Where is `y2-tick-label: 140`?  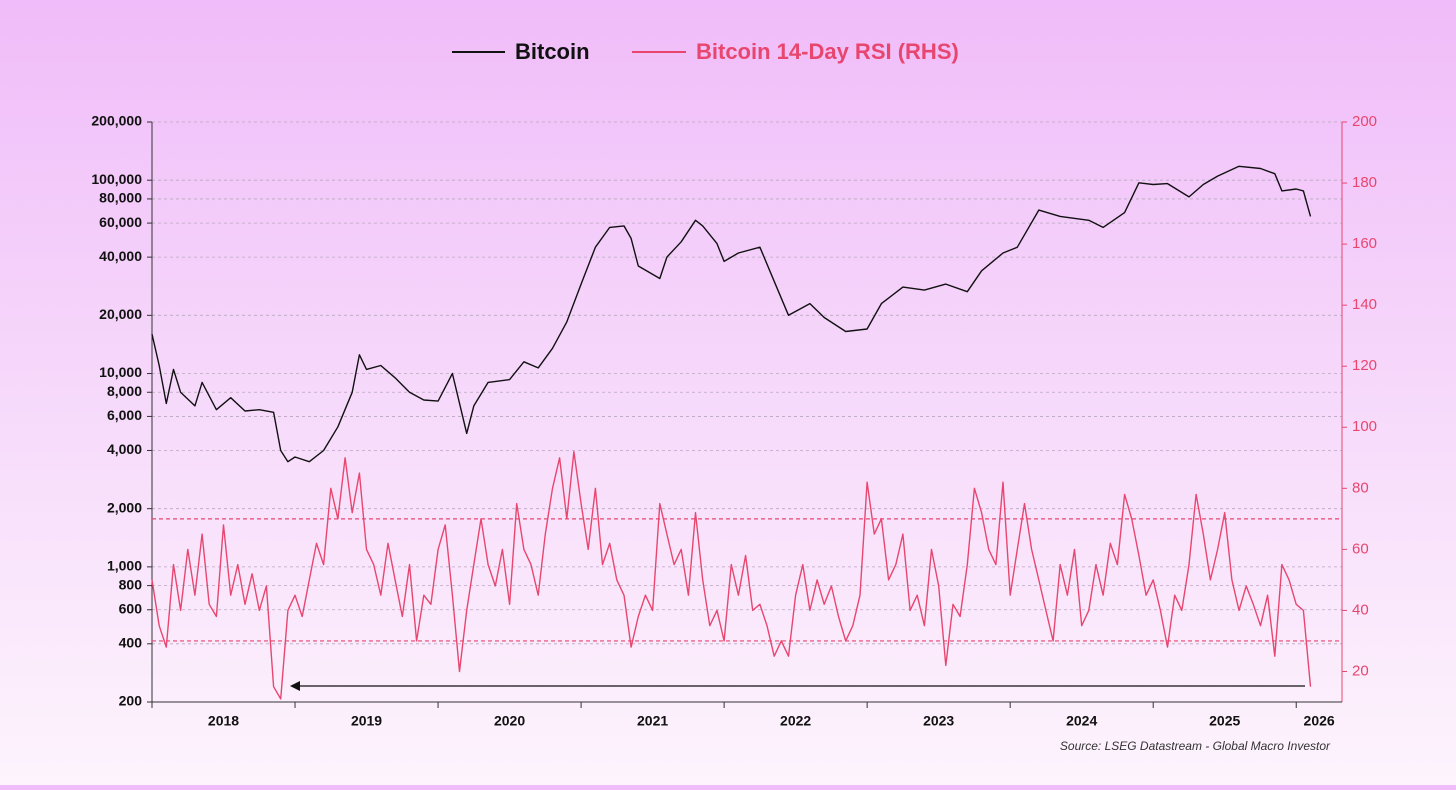 y2-tick-label: 140 is located at coordinates (1364, 304).